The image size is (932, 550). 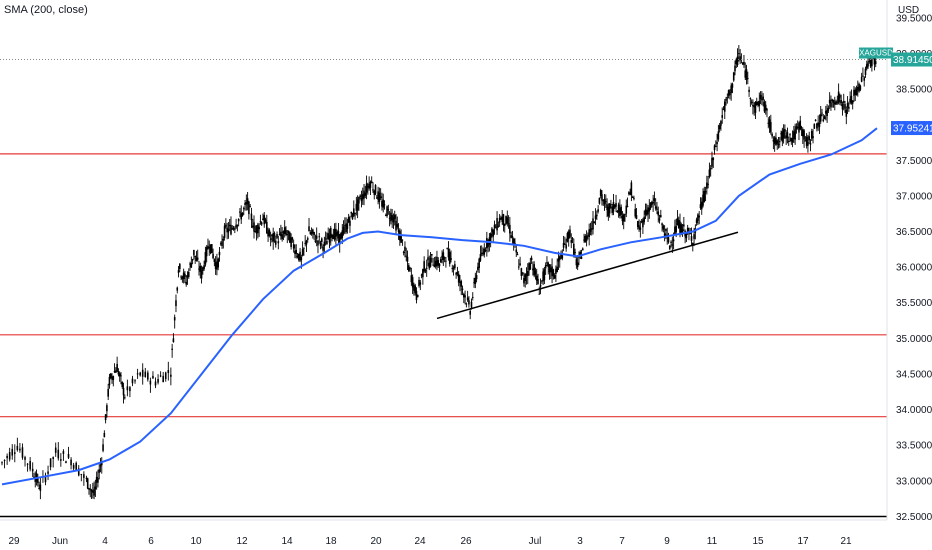 I want to click on y-tick-label: 37.00000, so click(x=914, y=196).